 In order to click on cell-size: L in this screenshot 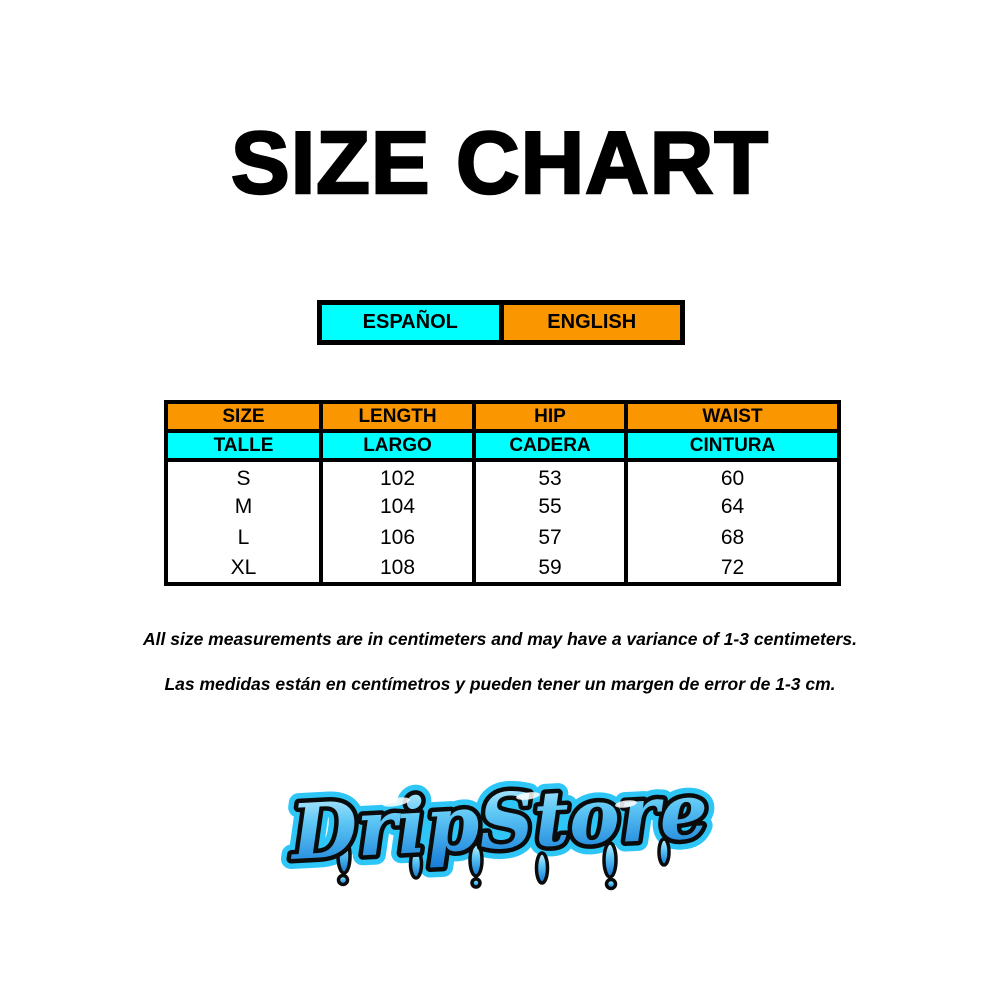, I will do `click(243, 537)`.